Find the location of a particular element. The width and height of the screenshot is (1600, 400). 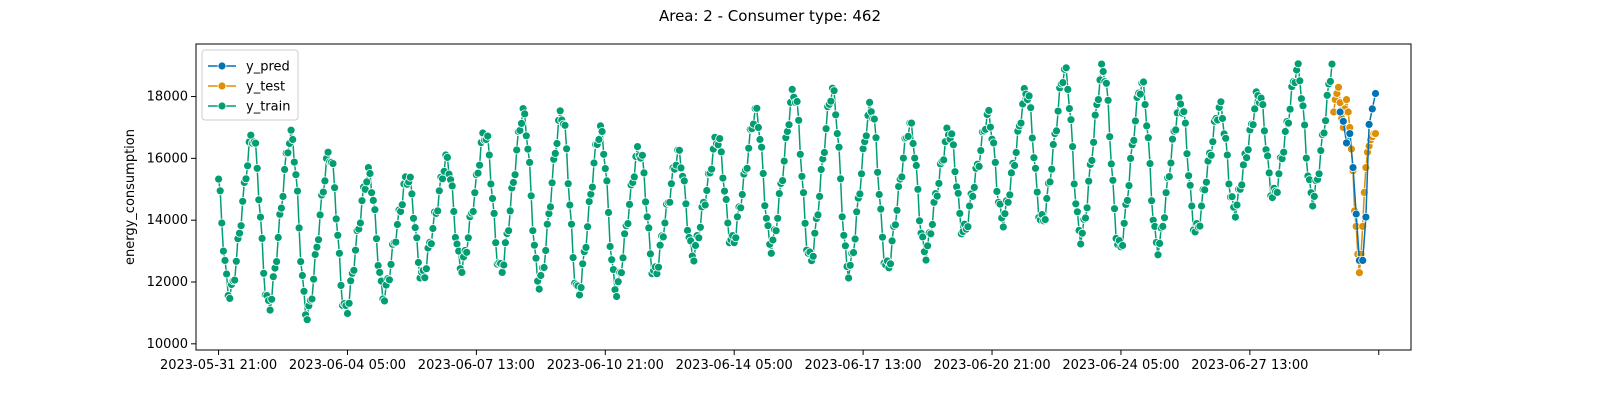

legend-item-y-test: y_test is located at coordinates (246, 87).